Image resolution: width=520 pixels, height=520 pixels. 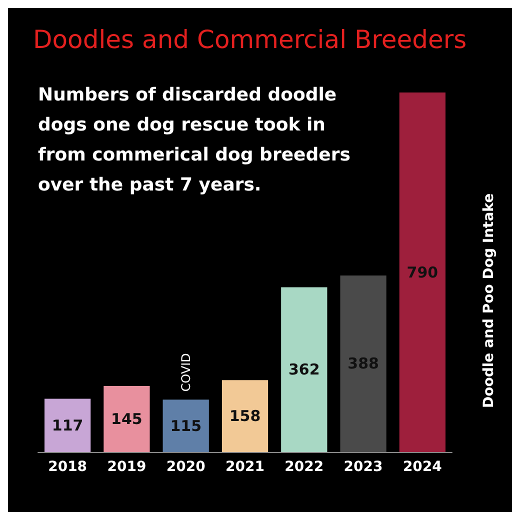 What do you see at coordinates (197, 140) in the screenshot?
I see `text: Numbers of discarded doodle dogs one dog rescue took in from commerical dog breeders over the past 7 years.` at bounding box center [197, 140].